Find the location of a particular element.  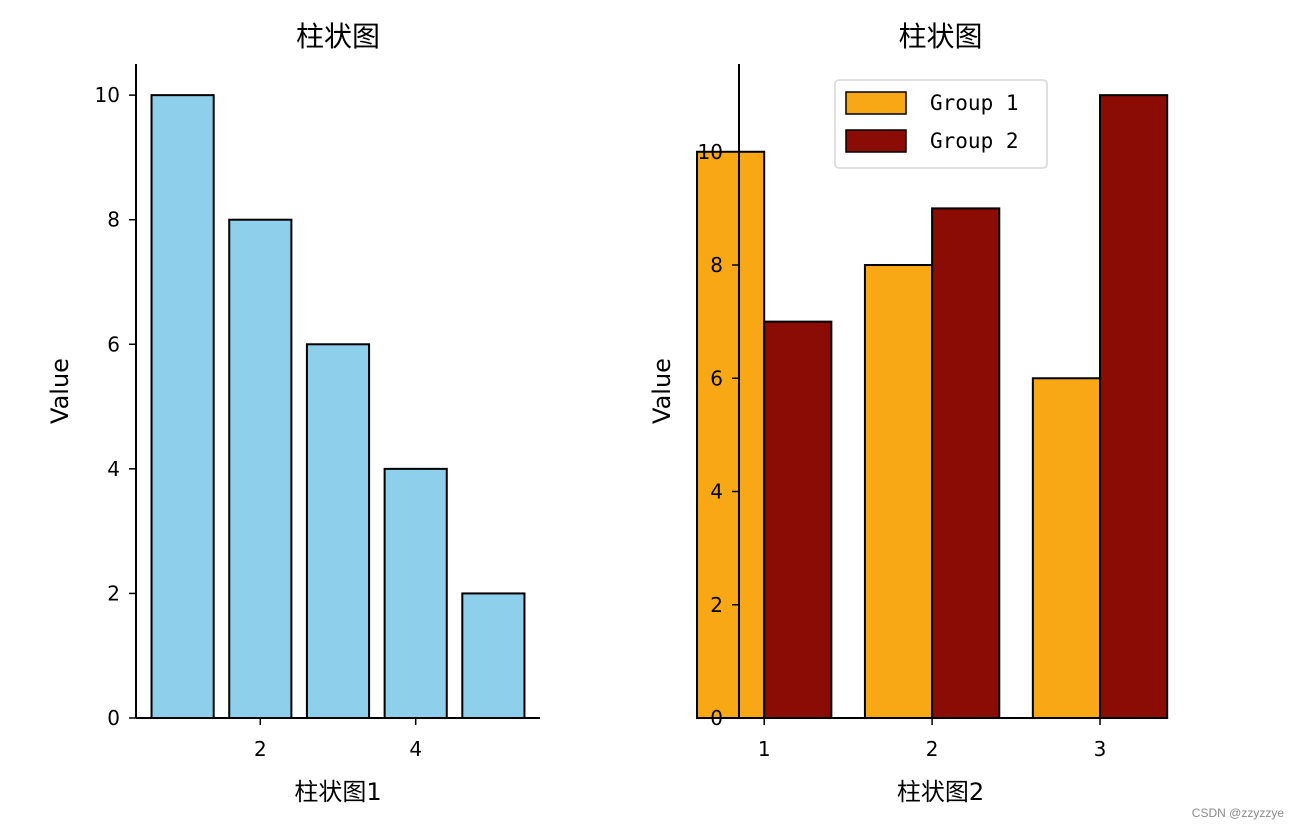

x-tick-label: 1 is located at coordinates (764, 749).